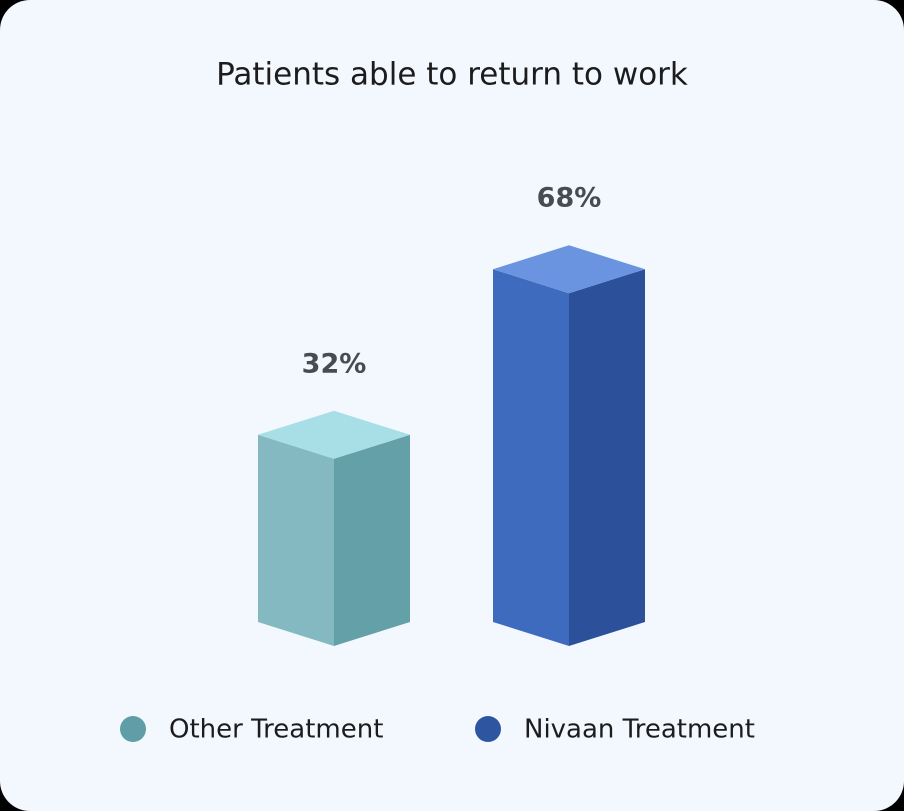 This screenshot has height=811, width=904. I want to click on legend-label: Other Treatment, so click(276, 730).